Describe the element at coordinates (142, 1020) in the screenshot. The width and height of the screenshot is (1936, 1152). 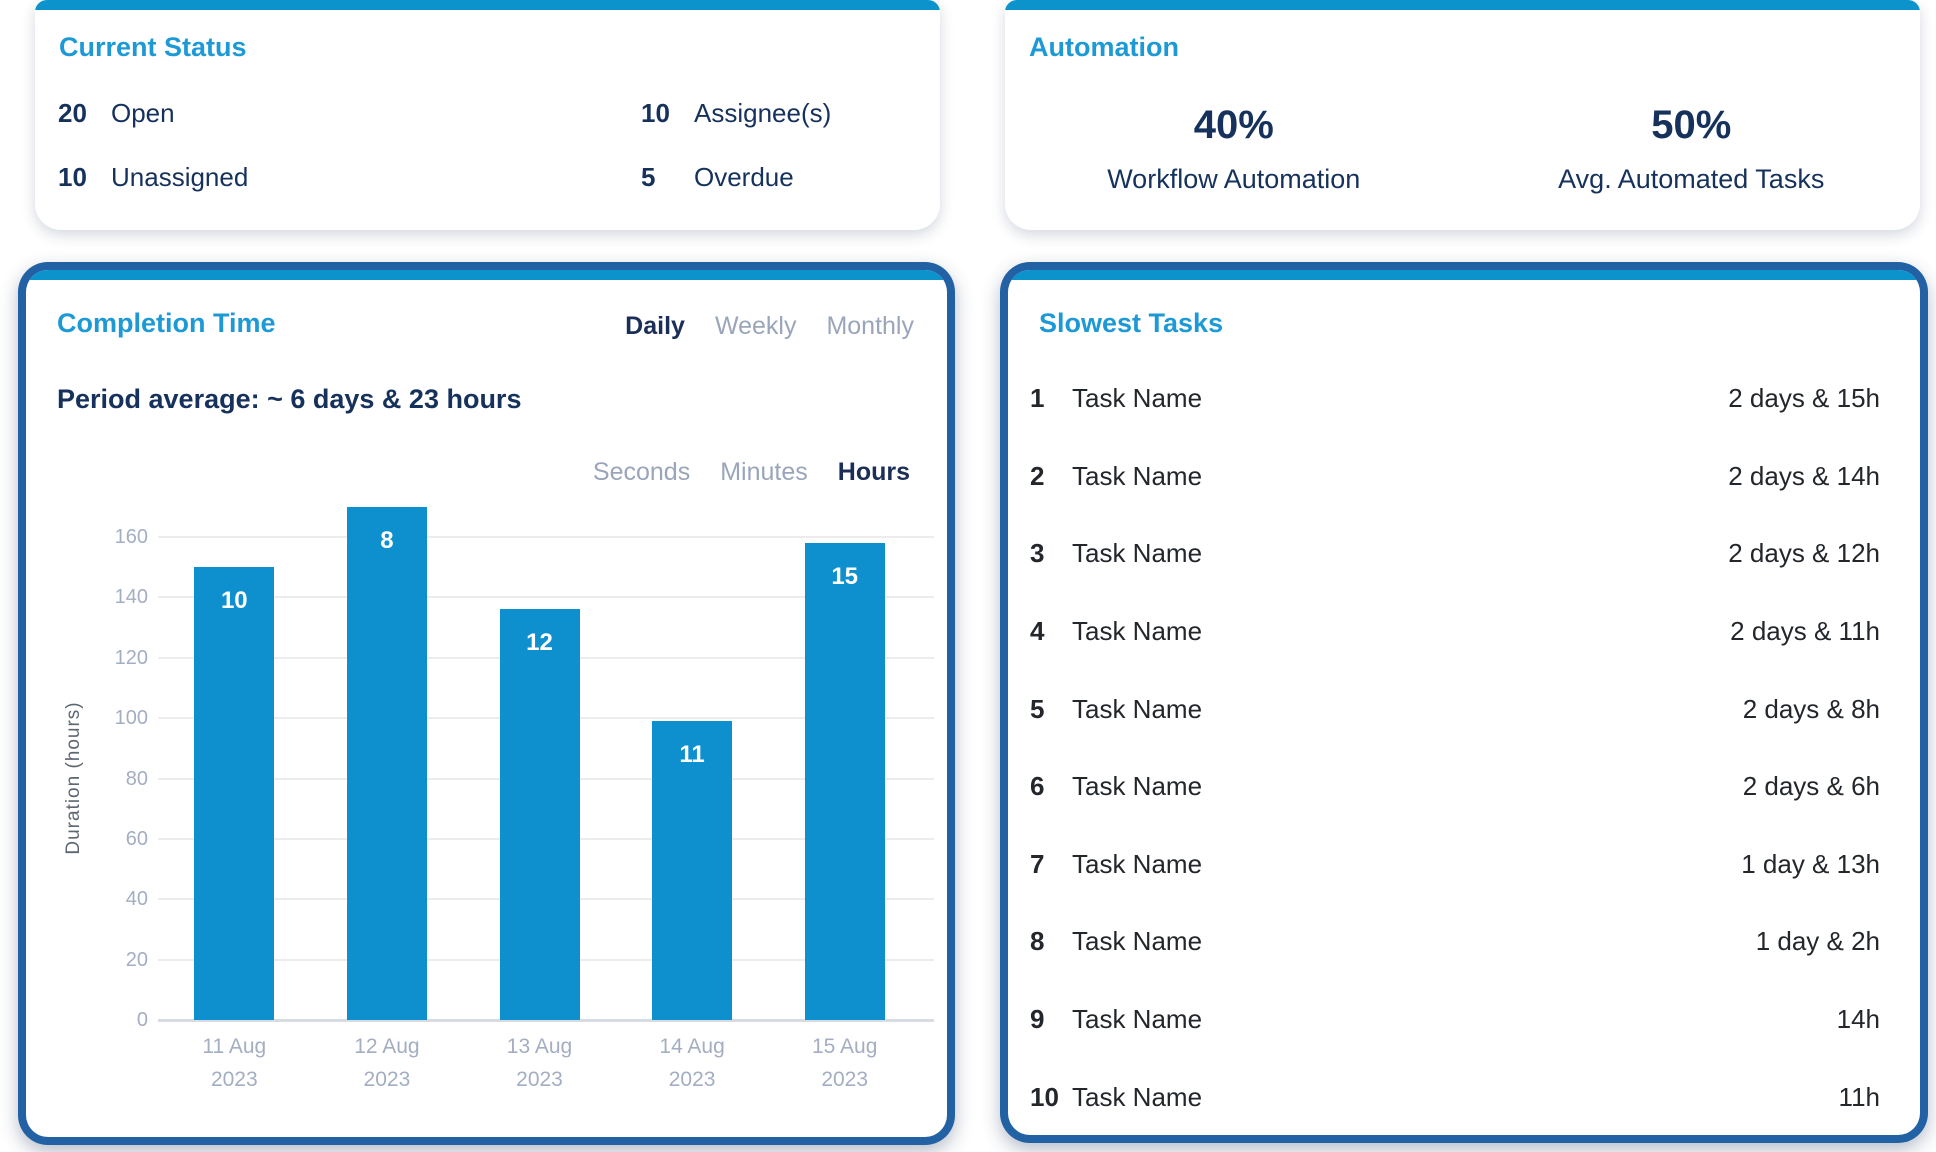
I see `y-tick-label: 0` at that location.